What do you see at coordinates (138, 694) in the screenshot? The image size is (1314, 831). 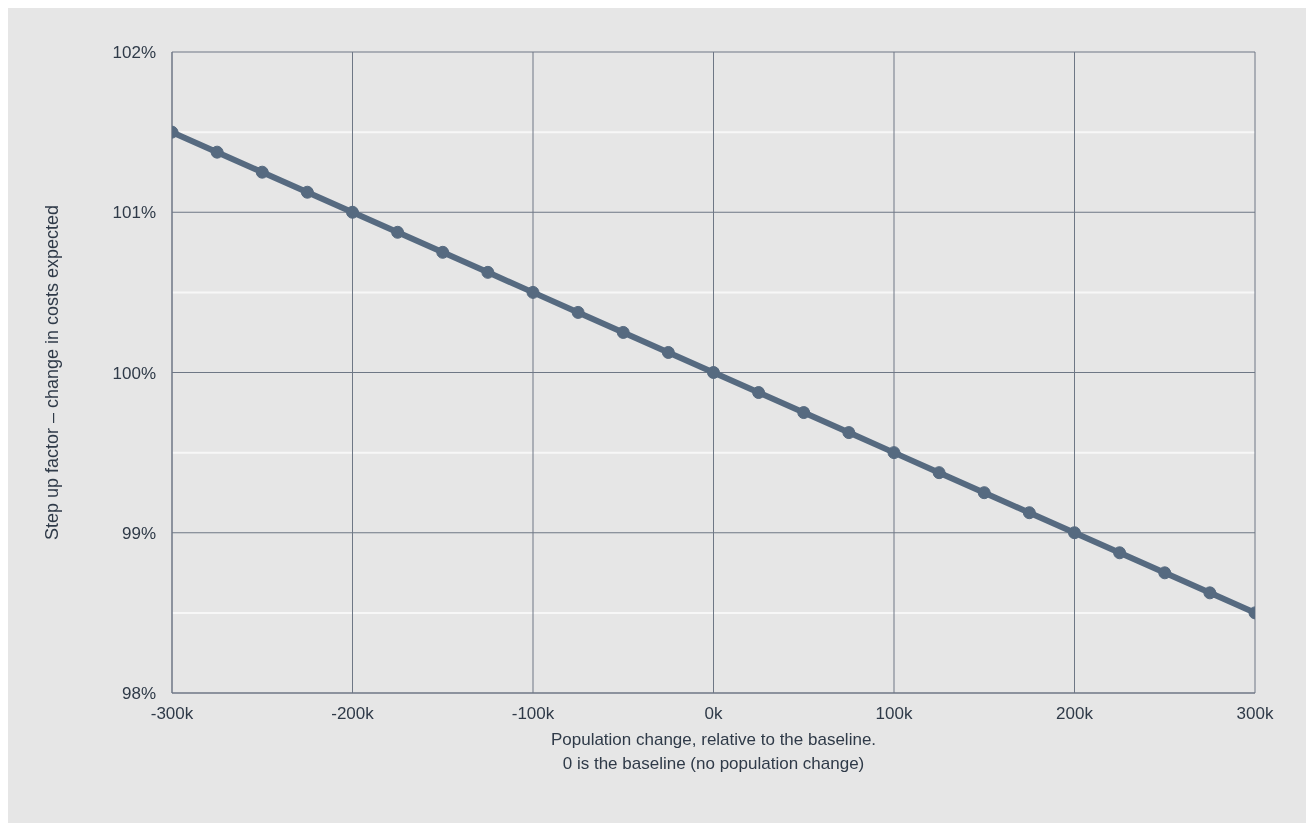 I see `y-tick-label: 98%` at bounding box center [138, 694].